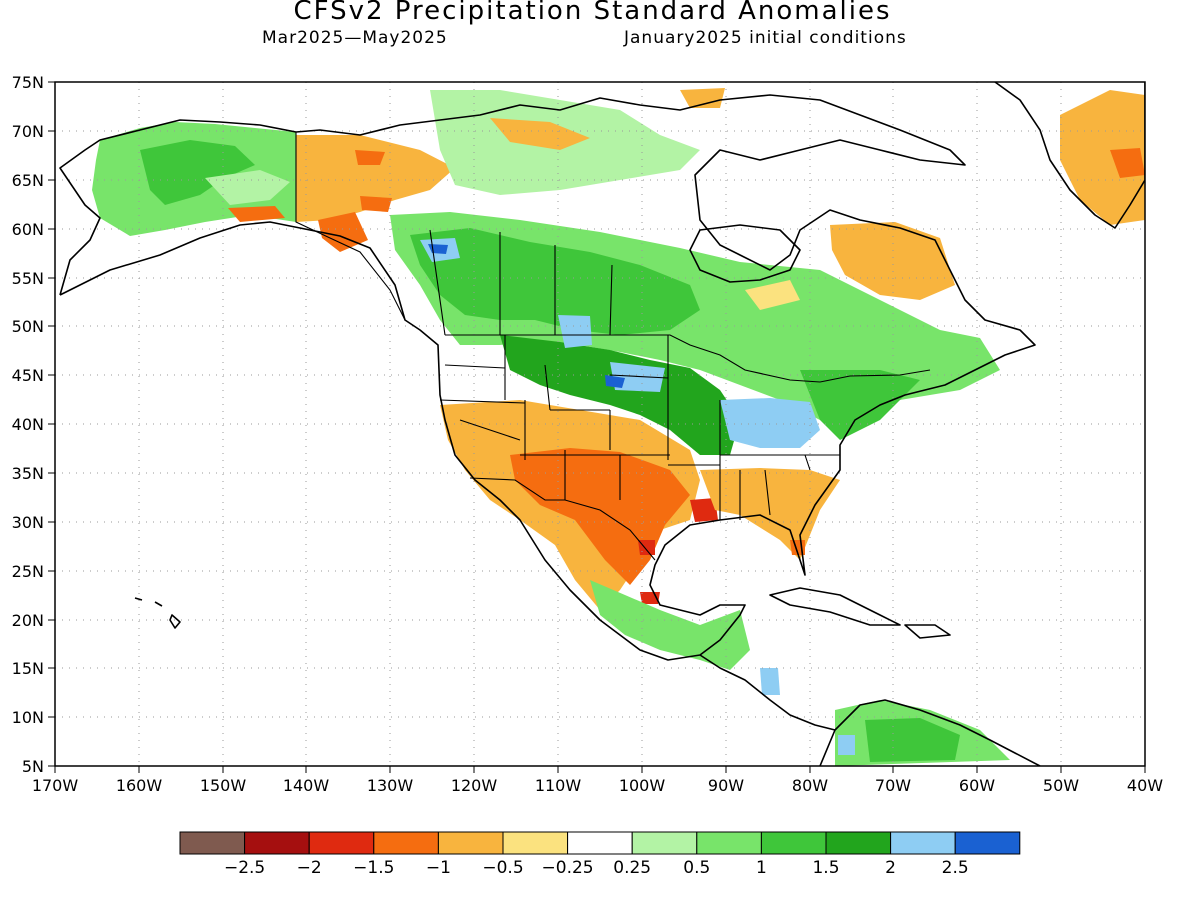 This screenshot has width=1200, height=900. What do you see at coordinates (256, 214) in the screenshot?
I see `anomaly-alaska-south-dry` at bounding box center [256, 214].